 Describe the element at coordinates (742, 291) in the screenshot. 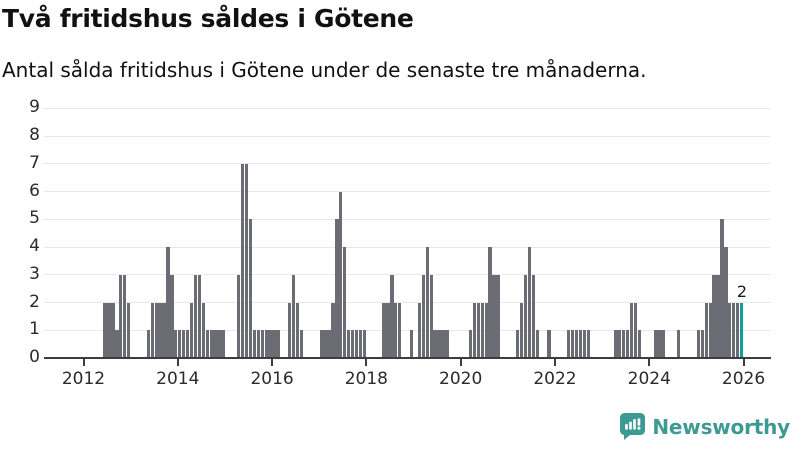

I see `bar-value-label: 2` at that location.